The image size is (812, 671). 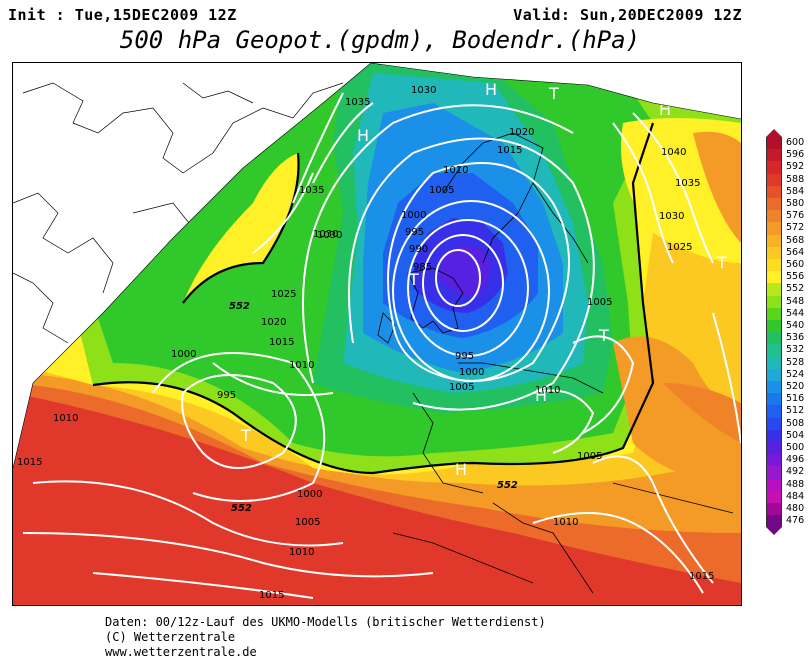 I want to click on init-time: Init : Tue,15DEC2009 12Z, so click(x=122, y=15).